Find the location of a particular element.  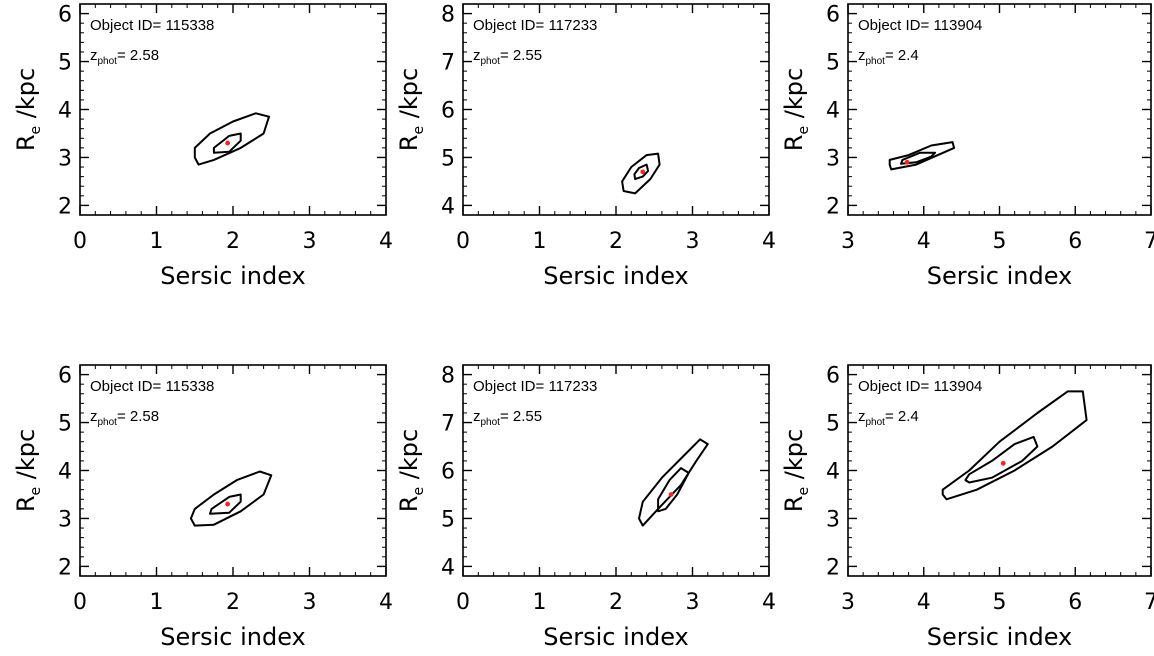

object-id-label: Object ID= 115338 is located at coordinates (152, 25).